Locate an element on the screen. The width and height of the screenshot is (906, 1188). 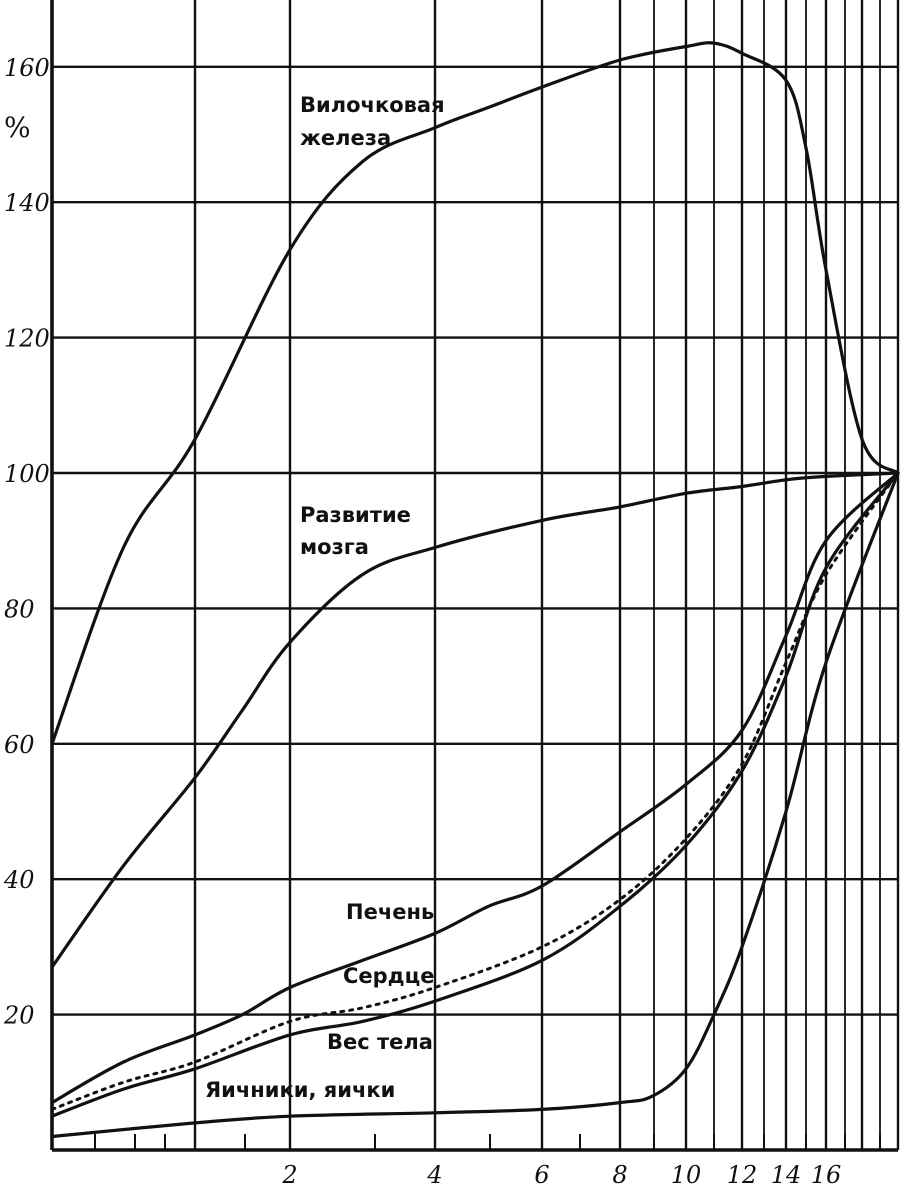
y-tick-label-60: 60 is located at coordinates (19, 745).